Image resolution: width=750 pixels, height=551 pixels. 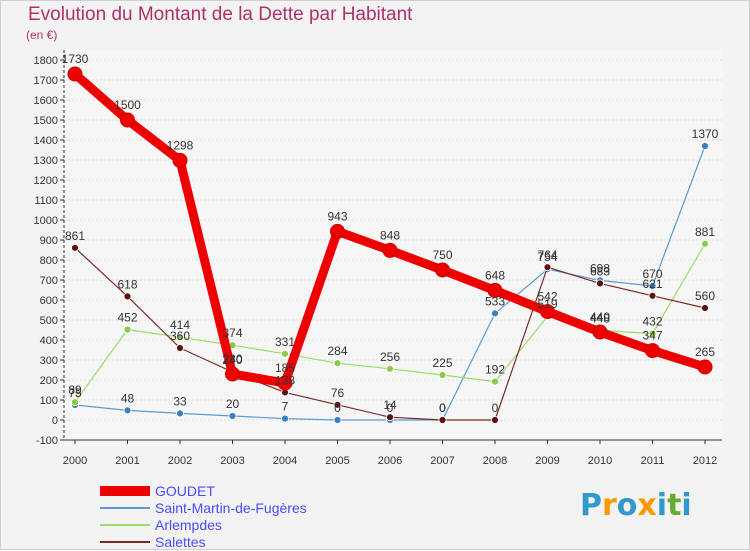 What do you see at coordinates (337, 216) in the screenshot?
I see `data-label: 943` at bounding box center [337, 216].